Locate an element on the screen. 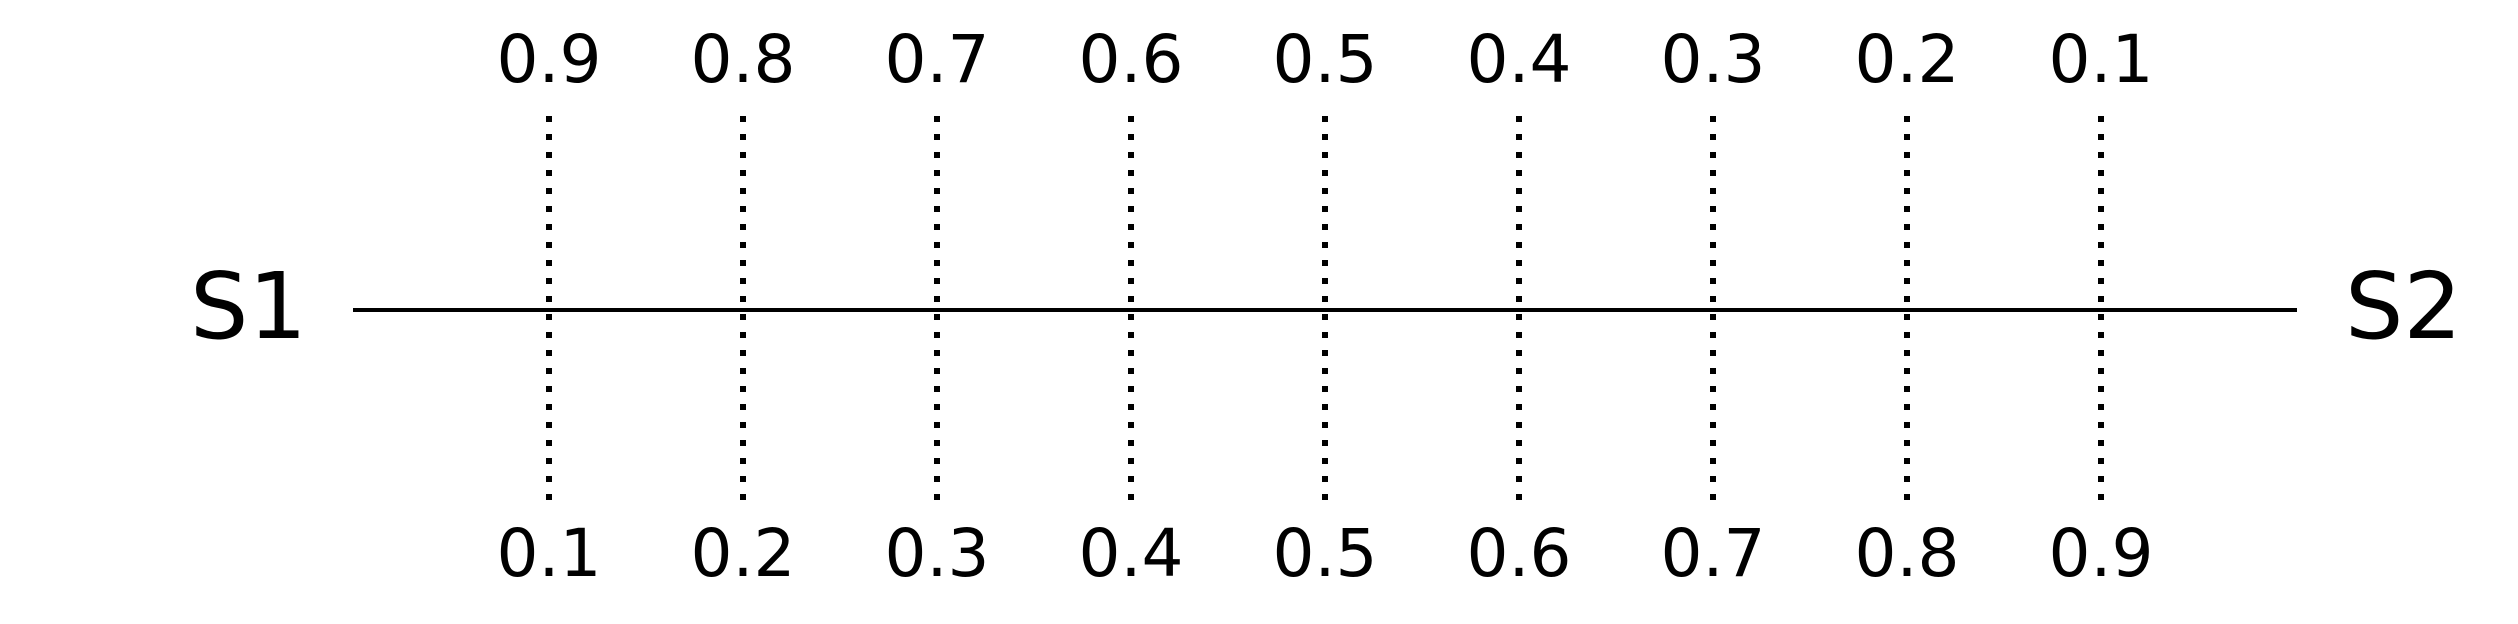  top-tick-label: 0.6 is located at coordinates (1131, 59).